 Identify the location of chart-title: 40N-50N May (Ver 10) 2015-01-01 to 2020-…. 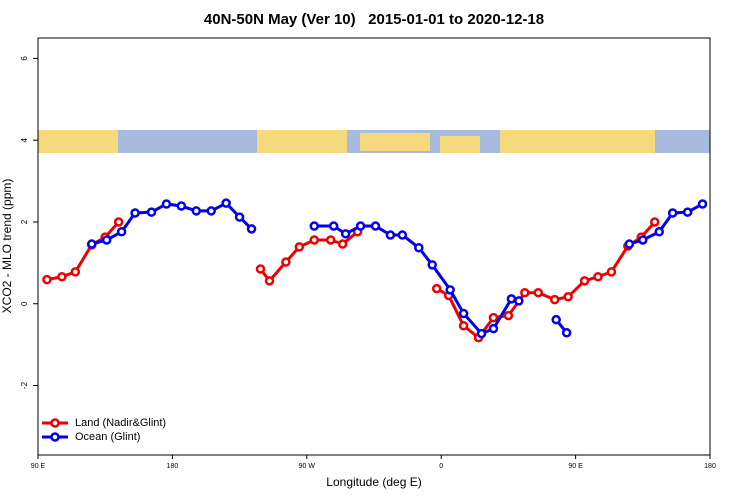
(374, 19).